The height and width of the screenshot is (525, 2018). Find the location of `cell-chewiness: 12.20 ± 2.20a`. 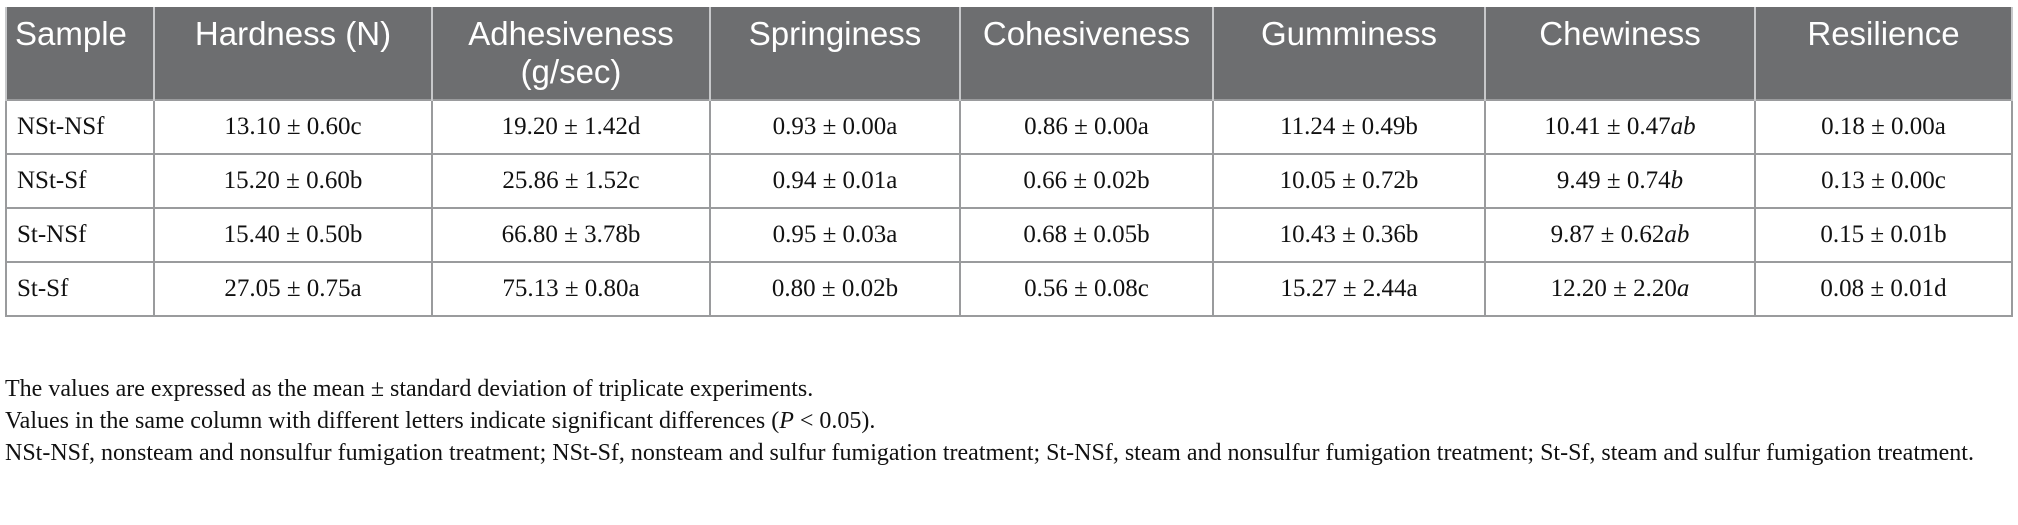

cell-chewiness: 12.20 ± 2.20a is located at coordinates (1620, 289).